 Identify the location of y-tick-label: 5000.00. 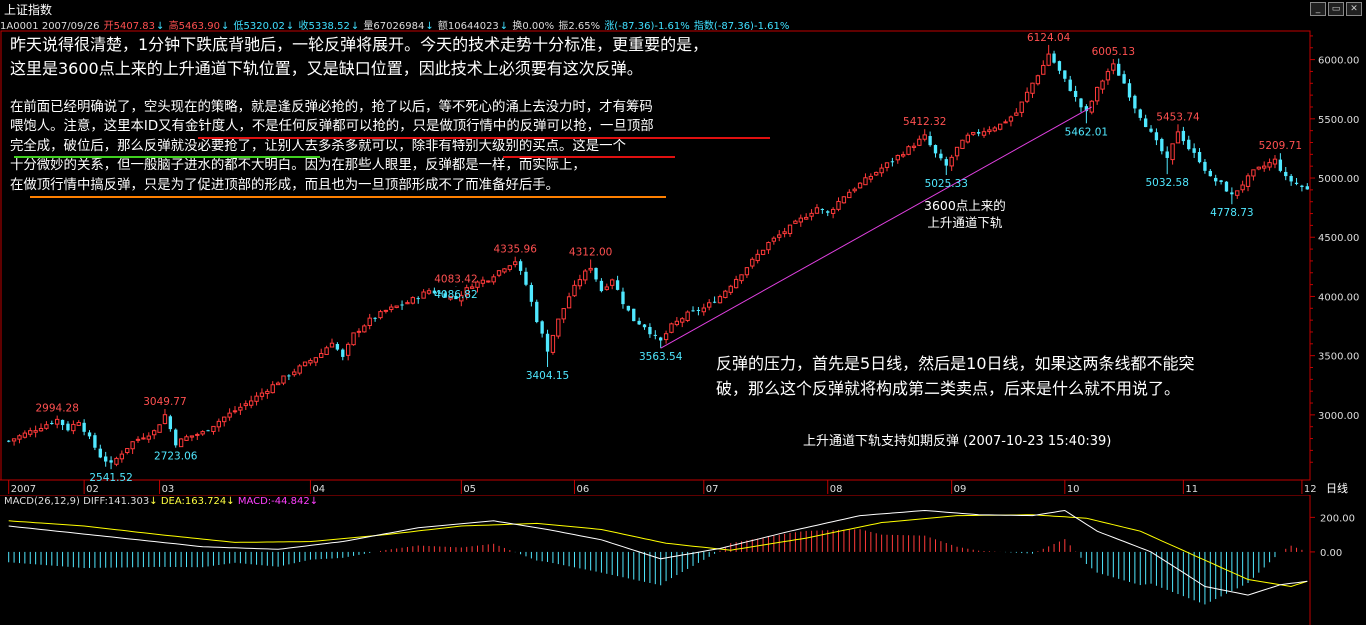
(1338, 179).